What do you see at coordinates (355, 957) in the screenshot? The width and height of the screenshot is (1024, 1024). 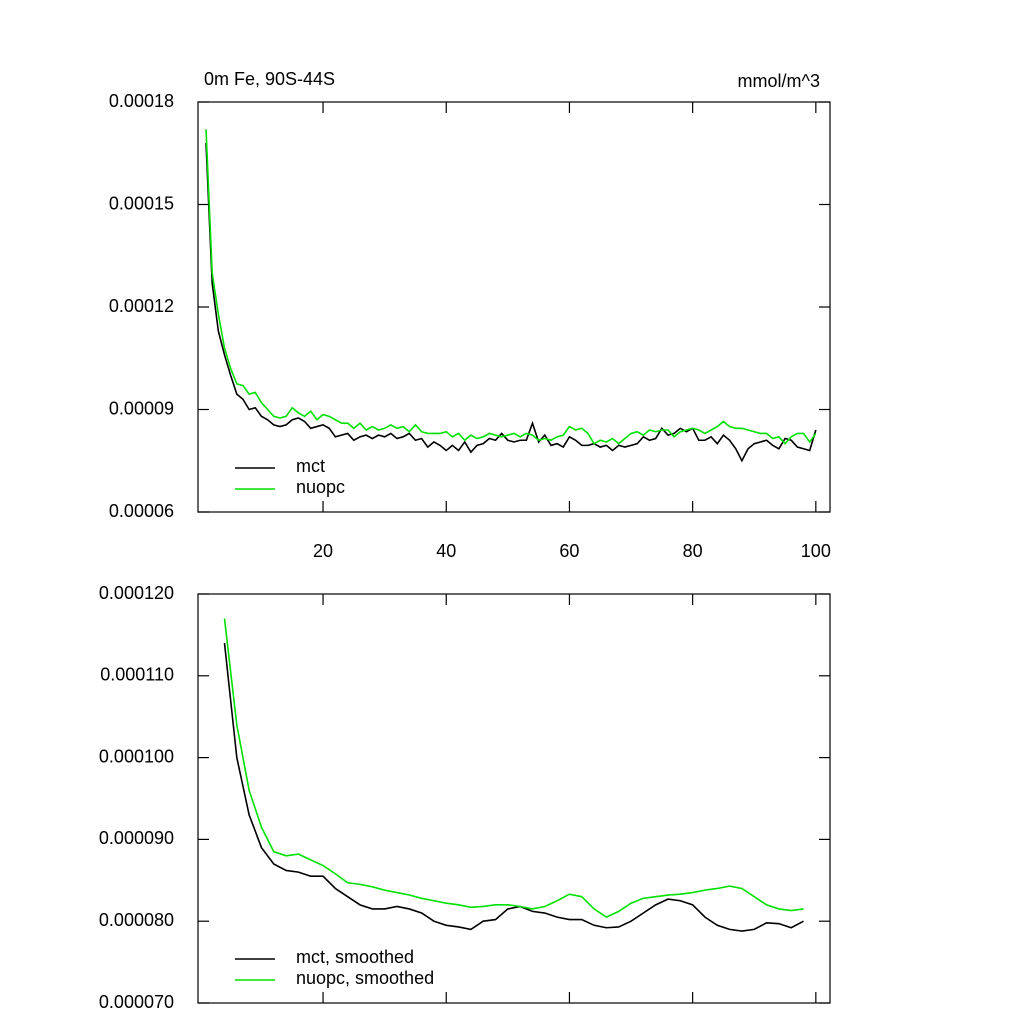 I see `legend-label: mct, smoothed` at bounding box center [355, 957].